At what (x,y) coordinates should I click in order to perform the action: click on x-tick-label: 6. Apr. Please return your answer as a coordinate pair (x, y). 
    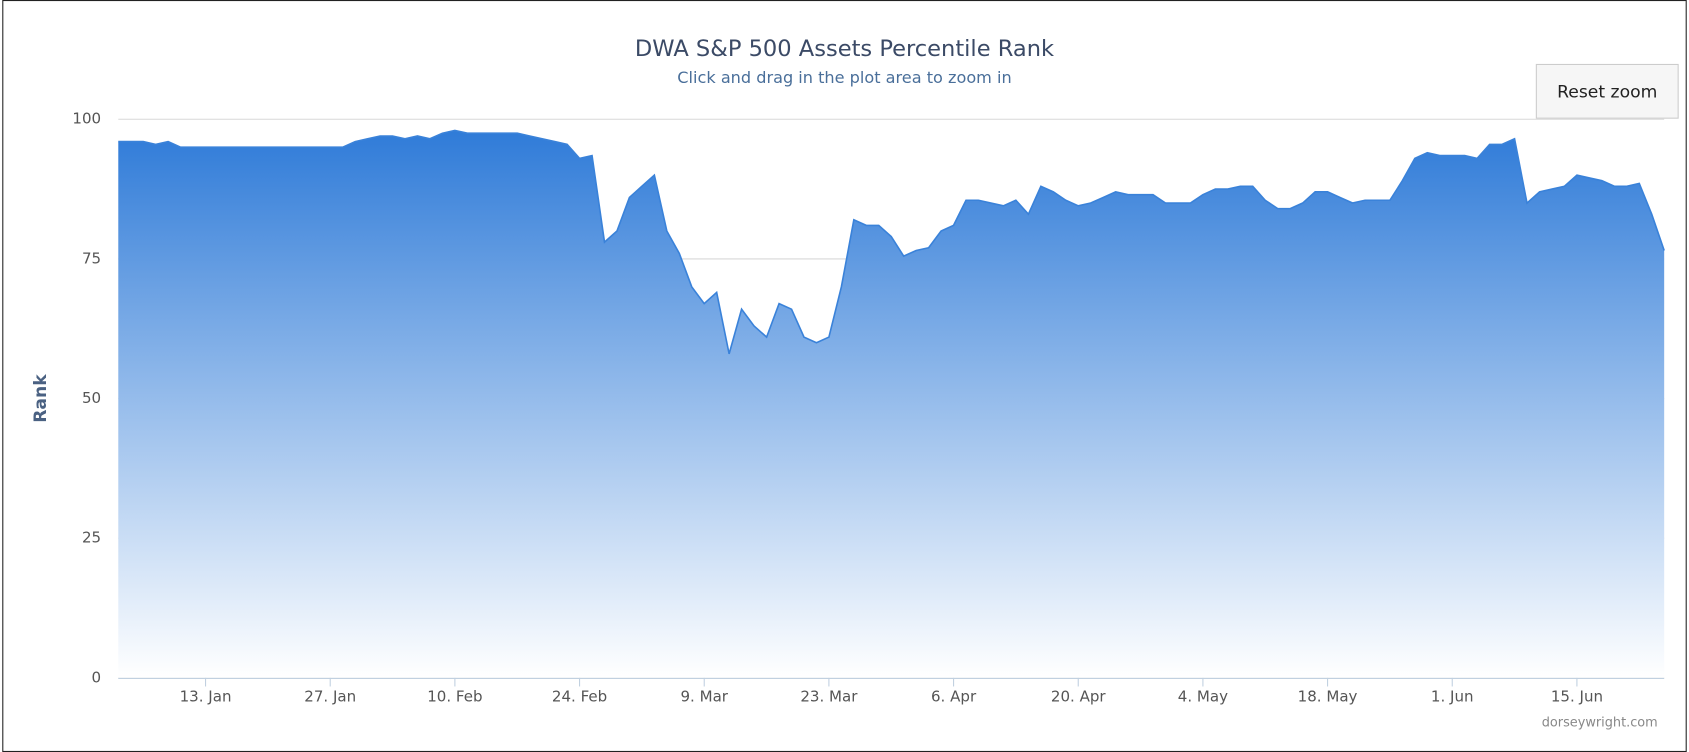
    Looking at the image, I should click on (954, 697).